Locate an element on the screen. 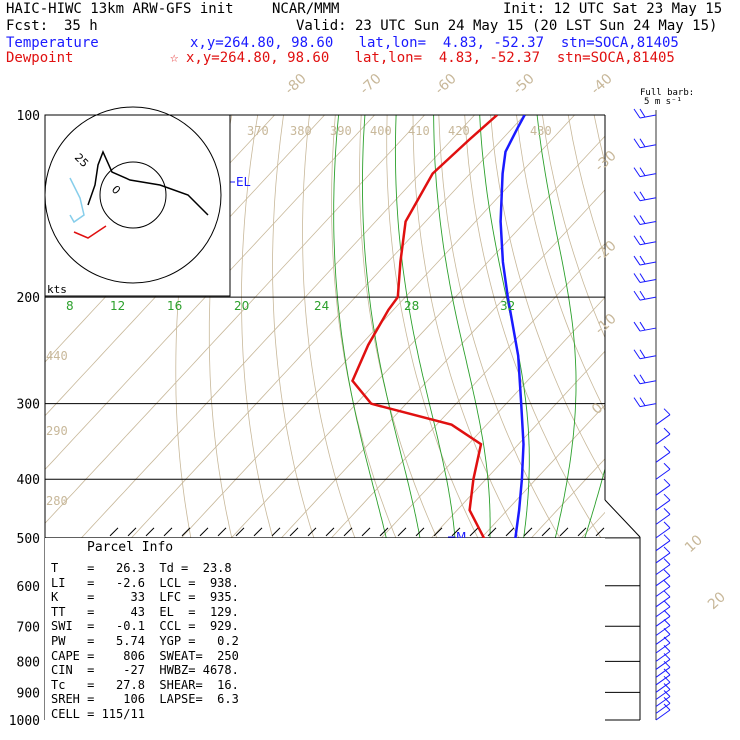 The width and height of the screenshot is (740, 740). theta-label: 410 is located at coordinates (419, 131).